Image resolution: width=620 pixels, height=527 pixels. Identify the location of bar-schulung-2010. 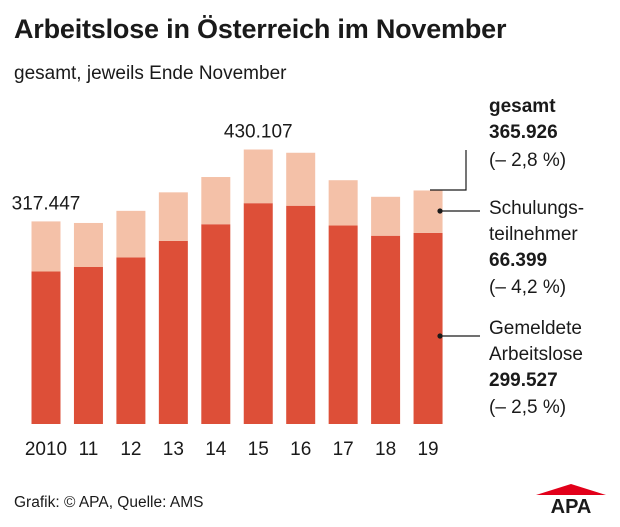
(46, 246).